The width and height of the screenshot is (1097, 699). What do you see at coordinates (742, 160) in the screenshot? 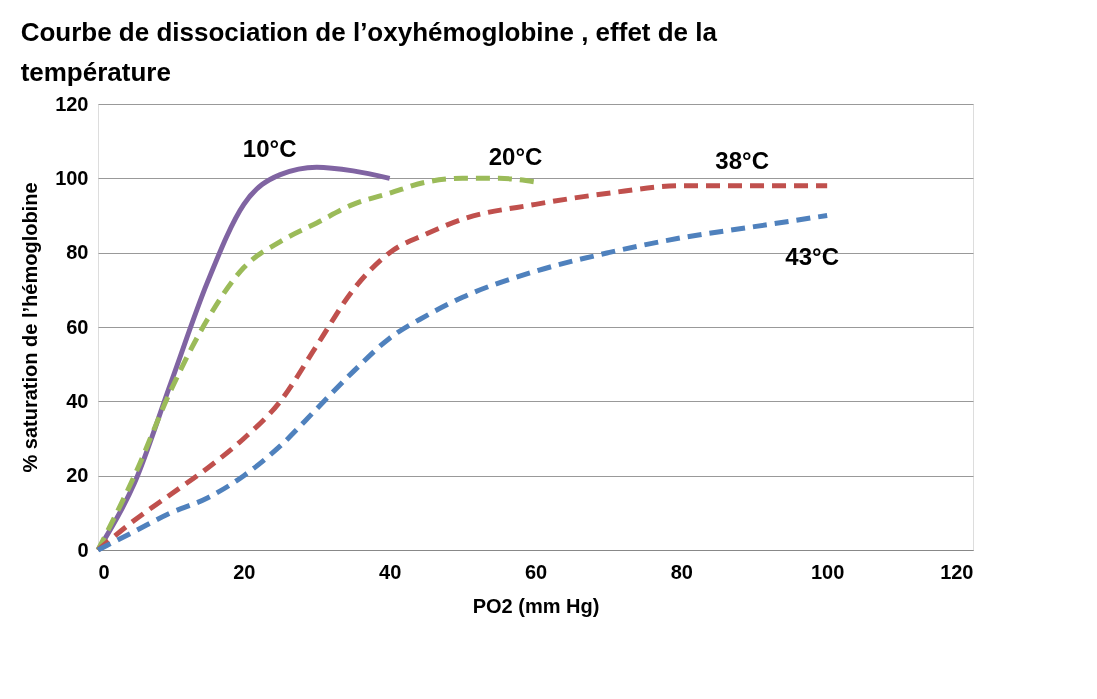
I see `series-label: 38°C` at bounding box center [742, 160].